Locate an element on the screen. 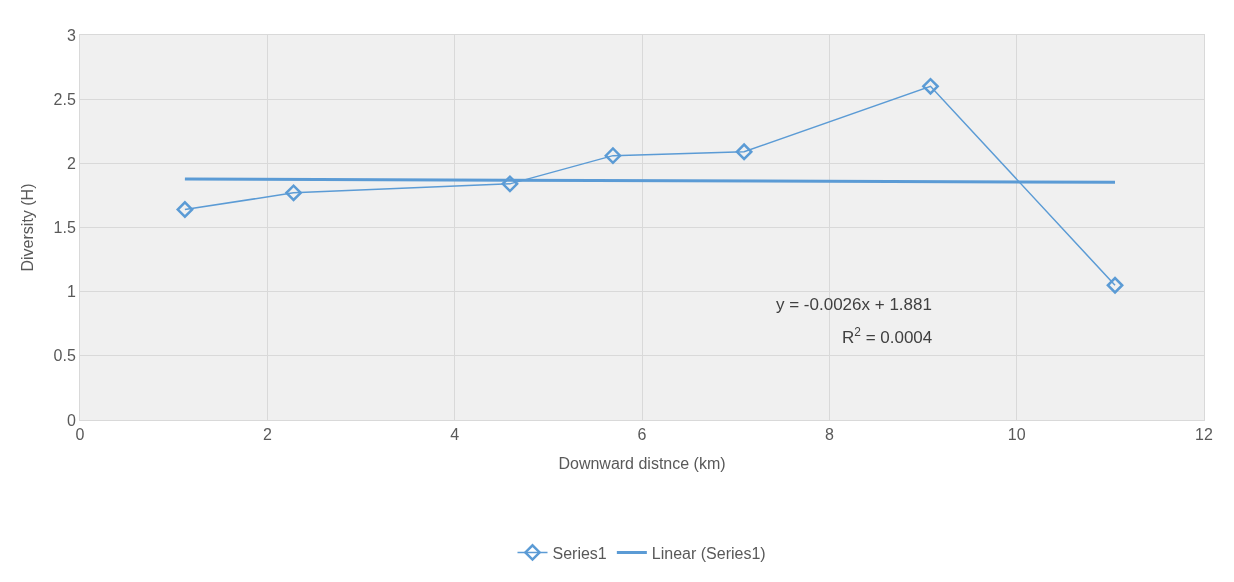  x-tick-label: 4 is located at coordinates (455, 435).